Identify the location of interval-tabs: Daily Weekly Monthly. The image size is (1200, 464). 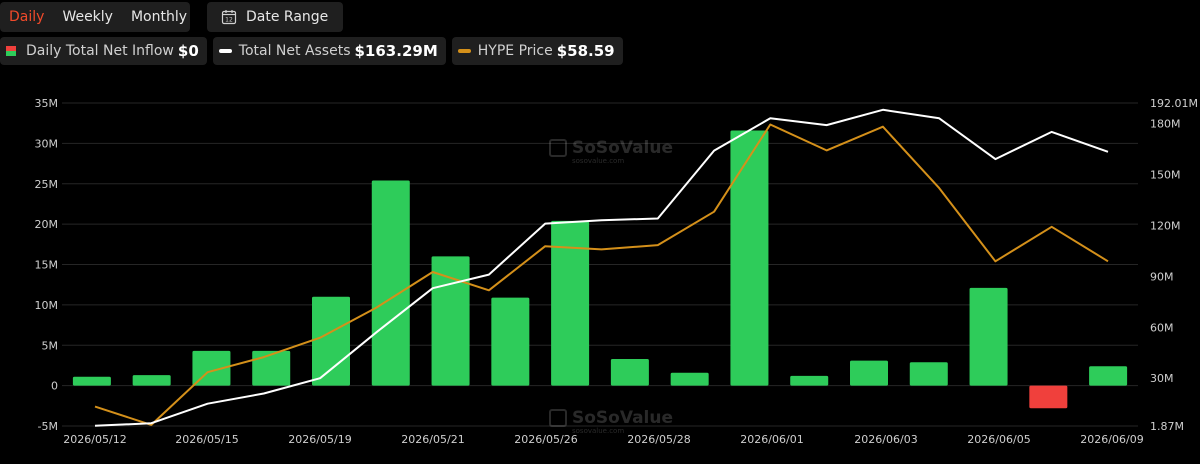
(95, 17).